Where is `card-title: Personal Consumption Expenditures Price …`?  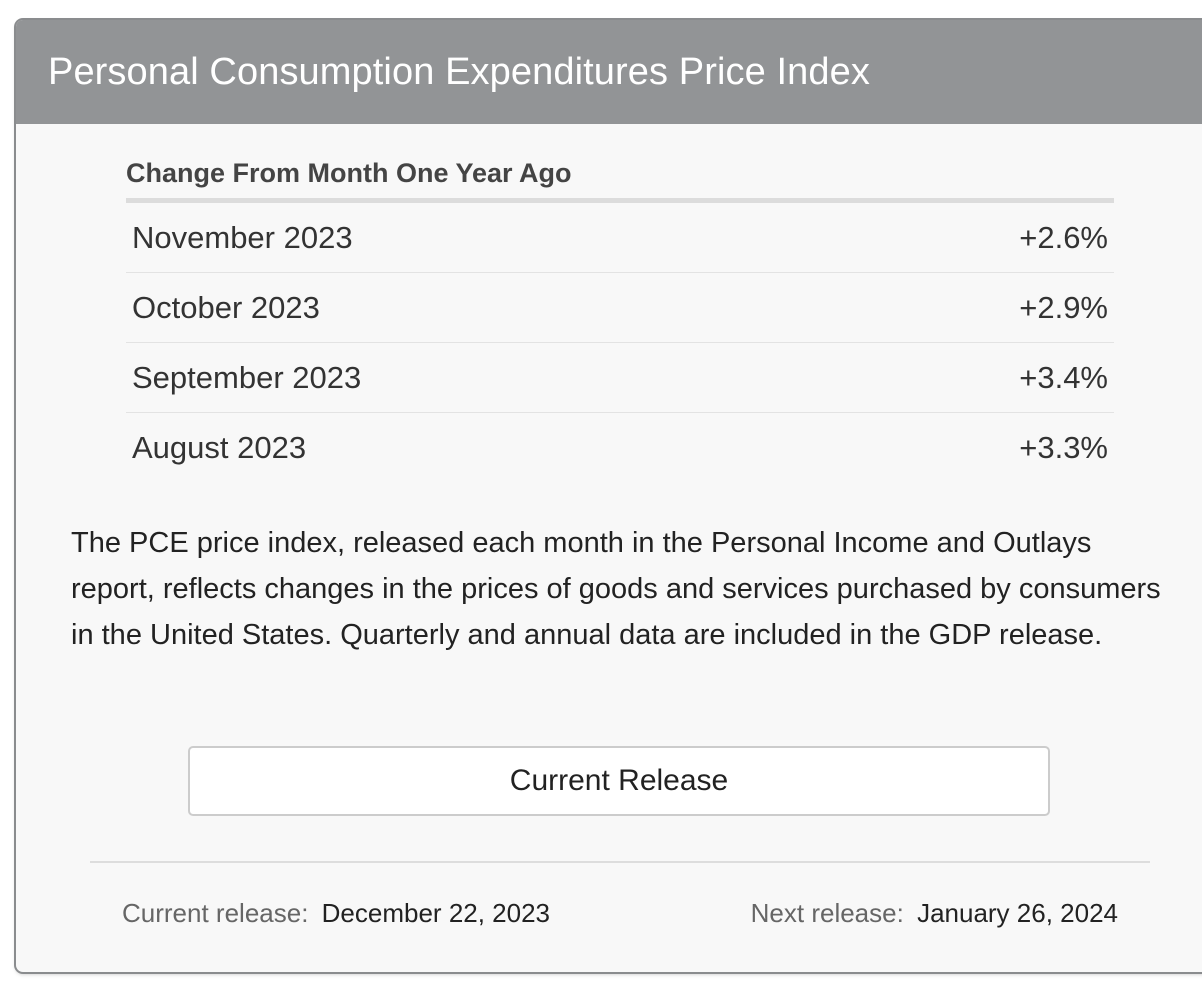
card-title: Personal Consumption Expenditures Price … is located at coordinates (459, 71).